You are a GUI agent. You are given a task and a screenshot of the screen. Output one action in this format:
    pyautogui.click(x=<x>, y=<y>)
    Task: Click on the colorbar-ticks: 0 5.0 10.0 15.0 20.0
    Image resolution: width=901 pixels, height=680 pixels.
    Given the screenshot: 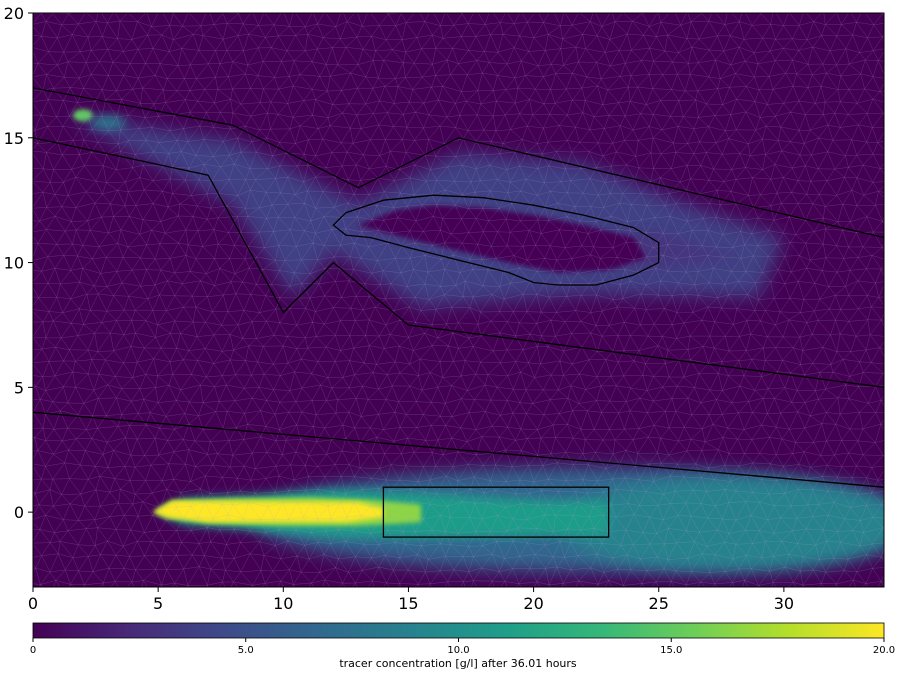 What is the action you would take?
    pyautogui.click(x=462, y=647)
    